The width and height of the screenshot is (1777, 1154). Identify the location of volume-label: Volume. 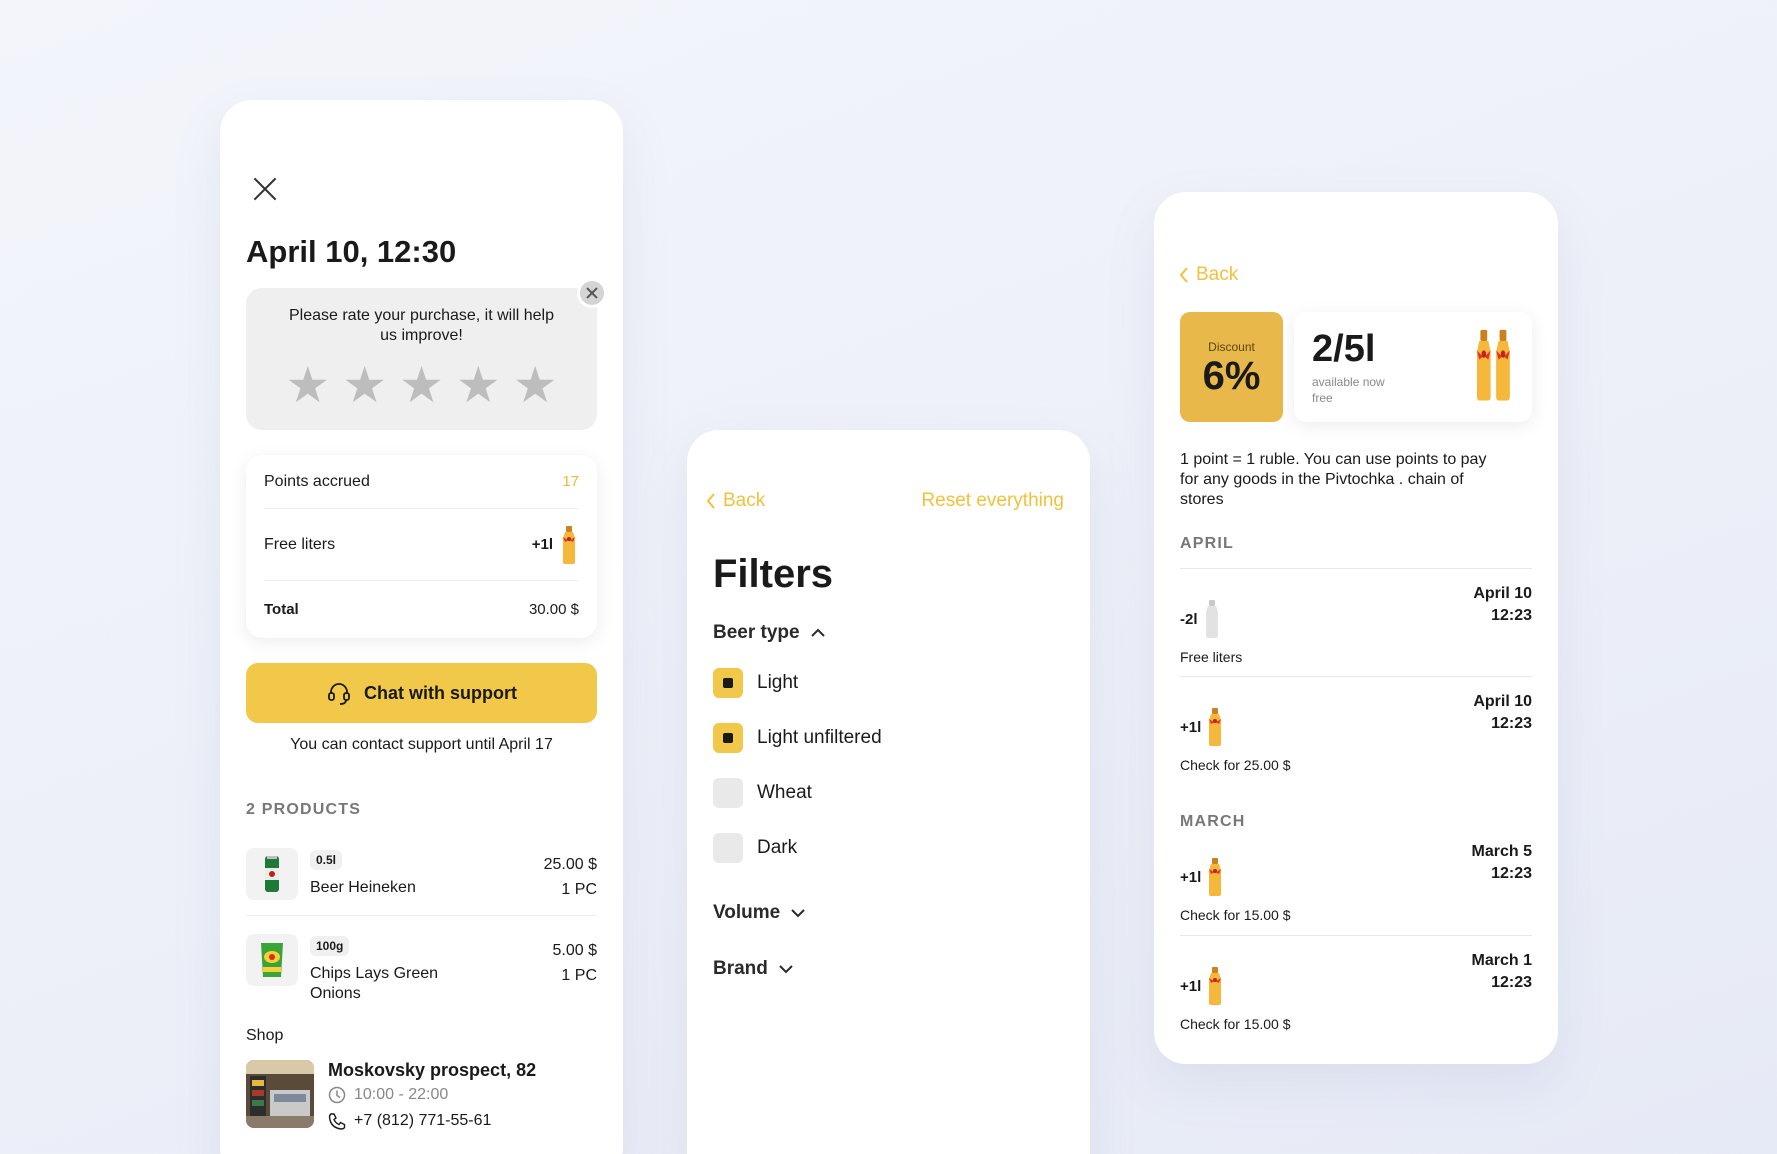
(747, 912).